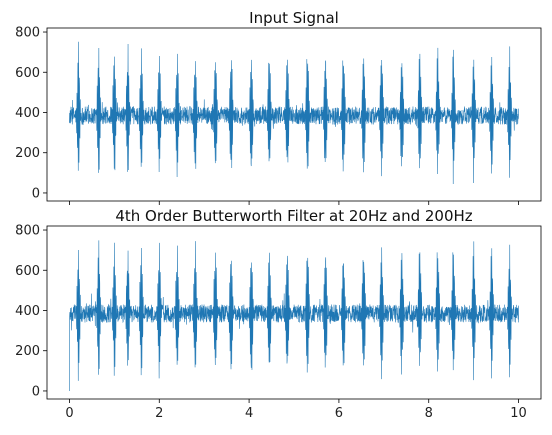  I want to click on x-tick-label: 6, so click(339, 413).